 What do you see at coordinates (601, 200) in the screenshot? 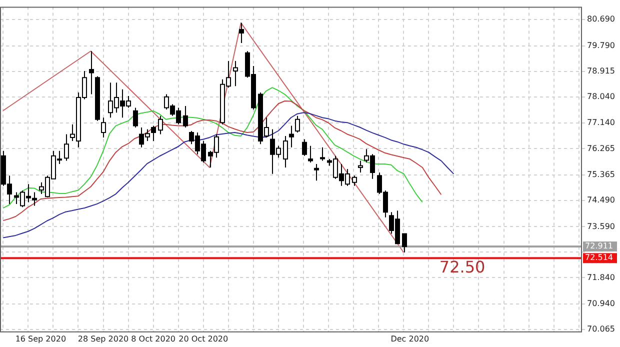
I see `y-tick-label: 74.490` at bounding box center [601, 200].